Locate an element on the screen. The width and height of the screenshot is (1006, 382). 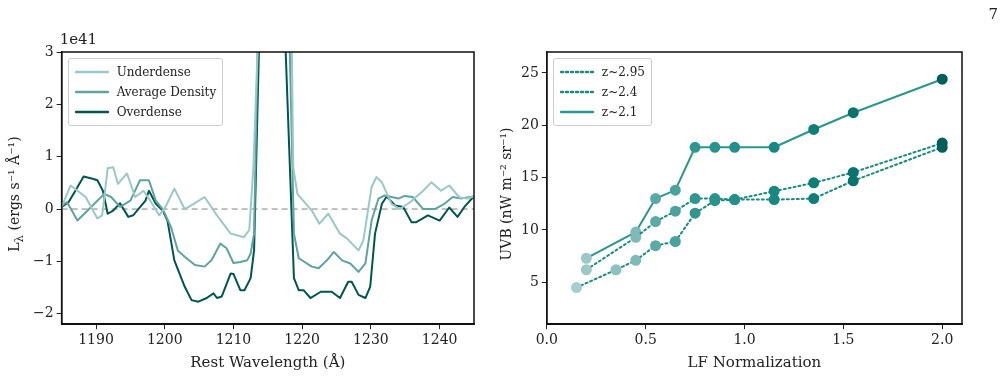
x-tick-label: 1190 is located at coordinates (96, 339).